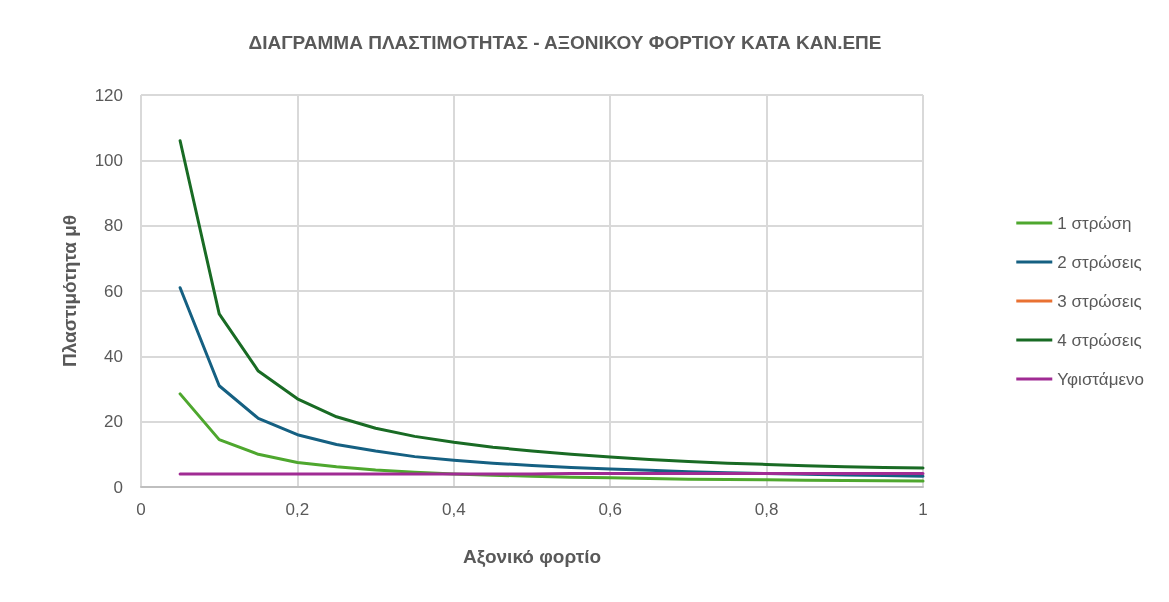 The height and width of the screenshot is (602, 1169). Describe the element at coordinates (141, 509) in the screenshot. I see `x-tick-label: 0` at that location.